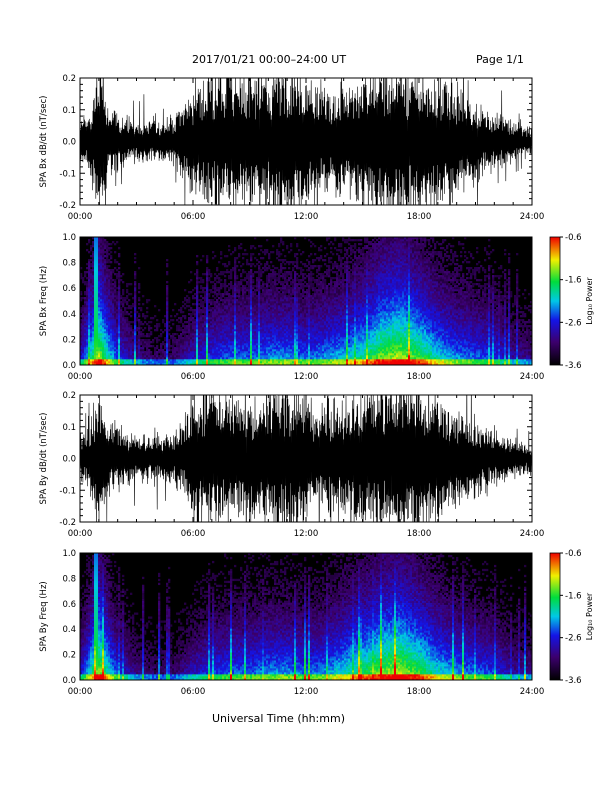 This screenshot has width=612, height=792. What do you see at coordinates (589, 616) in the screenshot?
I see `by-spec-colorbar-label: Log₁₀ Power` at bounding box center [589, 616].